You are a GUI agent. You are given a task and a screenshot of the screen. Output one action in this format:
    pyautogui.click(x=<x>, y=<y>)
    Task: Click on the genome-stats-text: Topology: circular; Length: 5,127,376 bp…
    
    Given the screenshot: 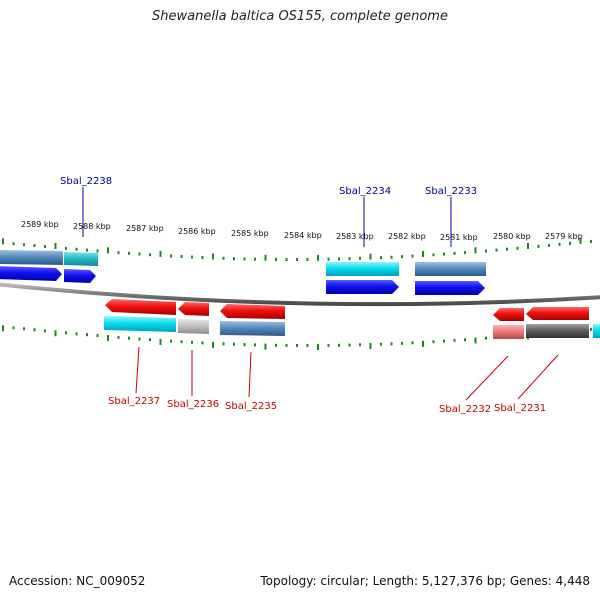 What is the action you would take?
    pyautogui.click(x=425, y=581)
    